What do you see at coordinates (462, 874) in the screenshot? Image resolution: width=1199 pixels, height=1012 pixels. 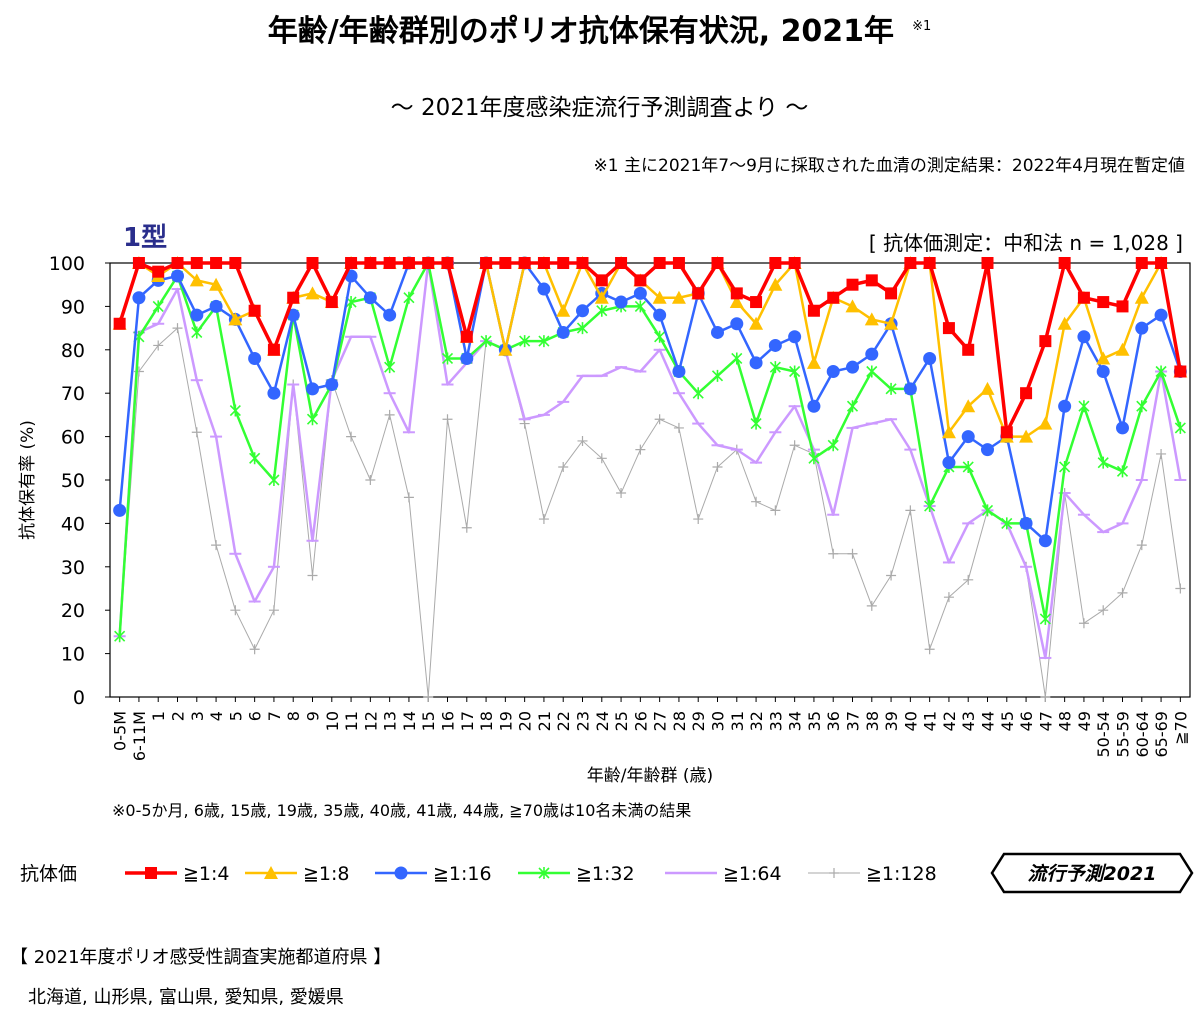 I see `legend-label: ≧1:16` at bounding box center [462, 874].